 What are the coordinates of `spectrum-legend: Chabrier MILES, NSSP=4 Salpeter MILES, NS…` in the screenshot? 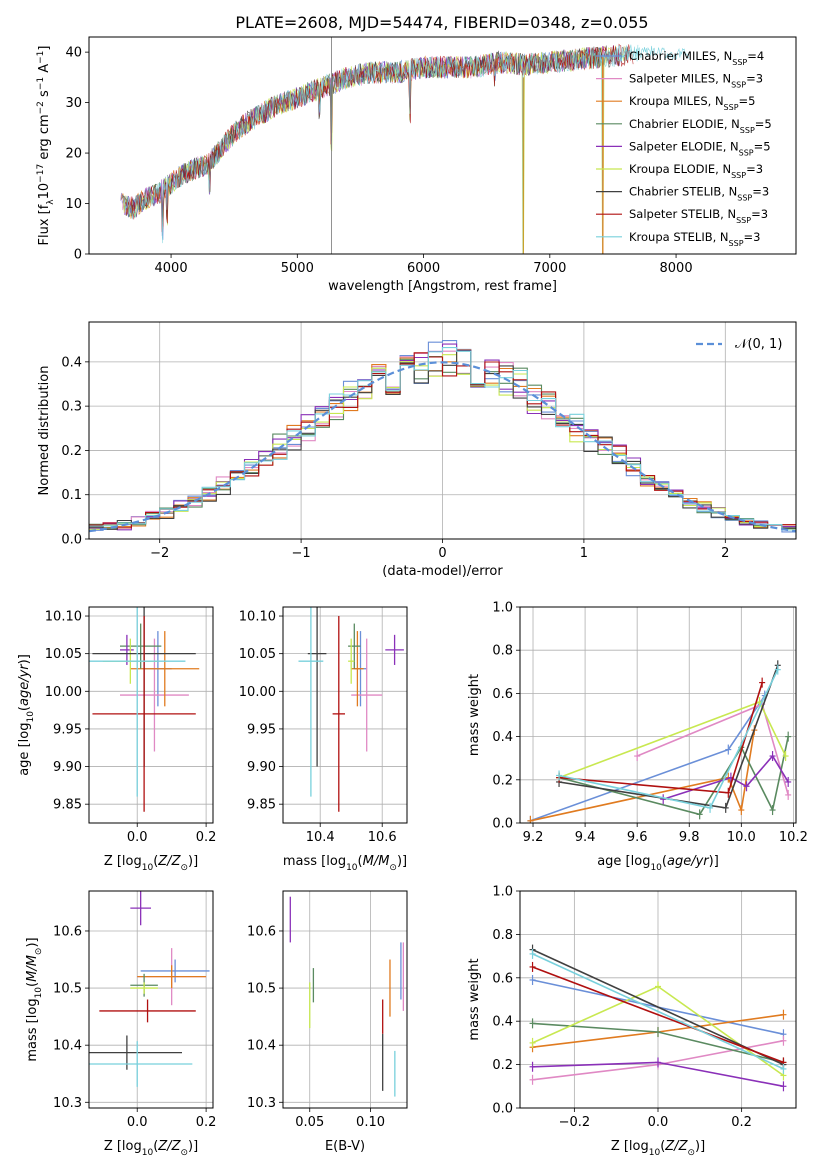 It's located at (684, 148).